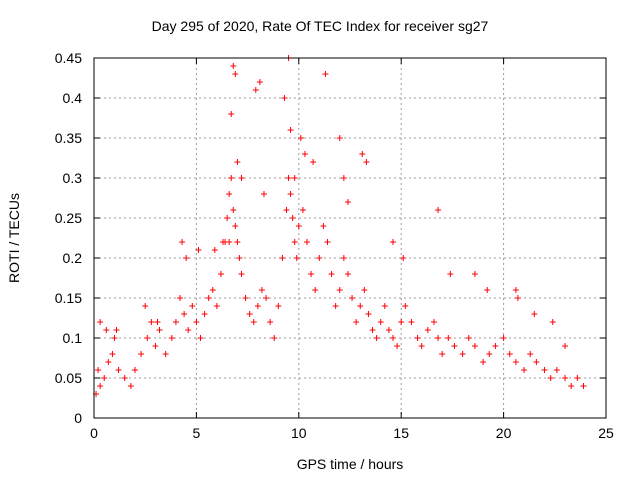 The image size is (640, 480). Describe the element at coordinates (606, 433) in the screenshot. I see `x-tick-label: 25` at that location.